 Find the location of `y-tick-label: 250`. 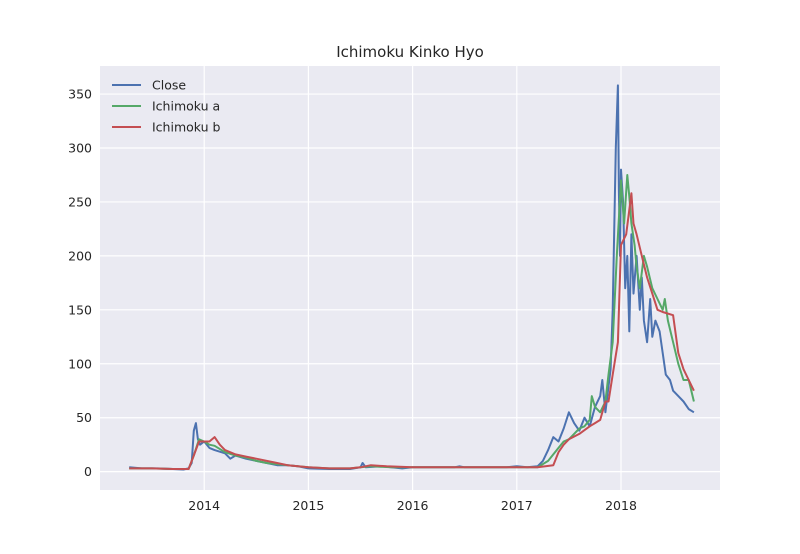

y-tick-label: 250 is located at coordinates (80, 201).